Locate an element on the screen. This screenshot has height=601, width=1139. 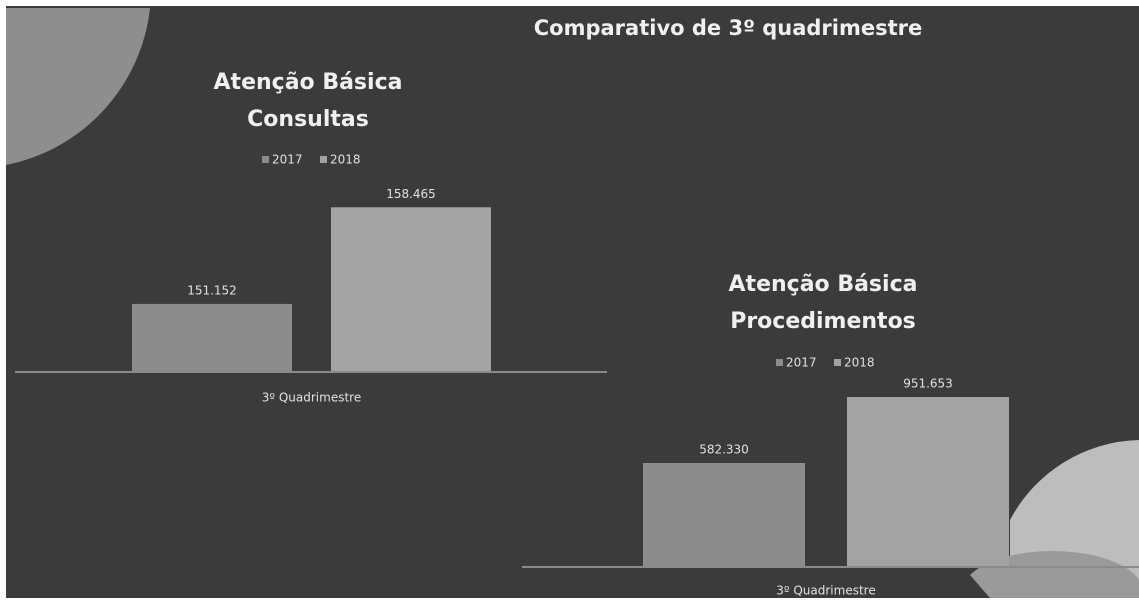
data-label: 151.152 is located at coordinates (212, 290).